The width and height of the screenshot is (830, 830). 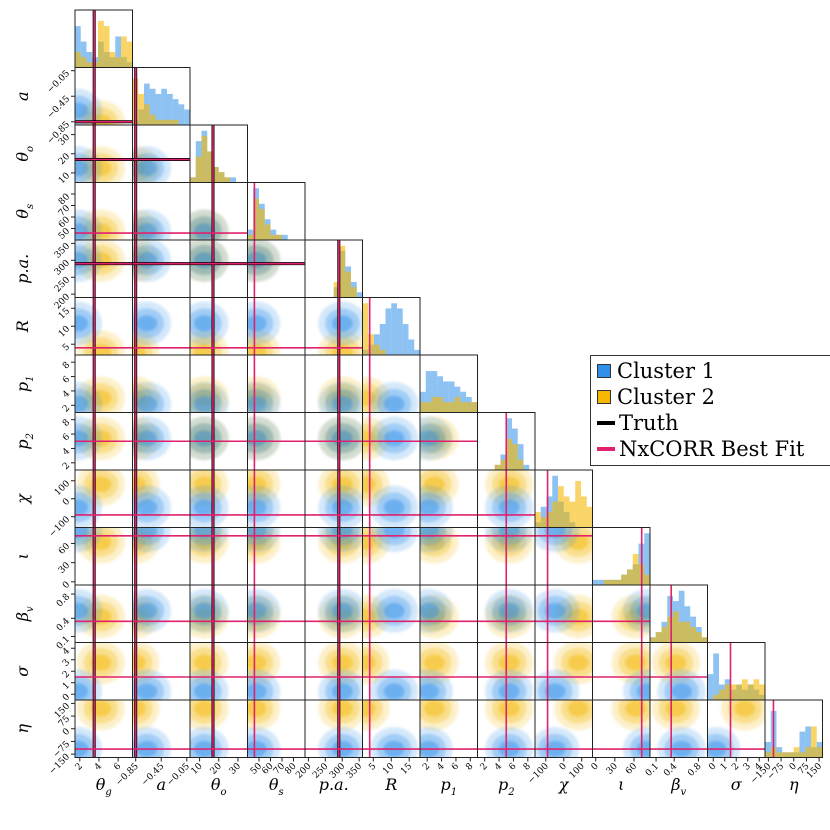 What do you see at coordinates (390, 784) in the screenshot?
I see `x-axis-label: R` at bounding box center [390, 784].